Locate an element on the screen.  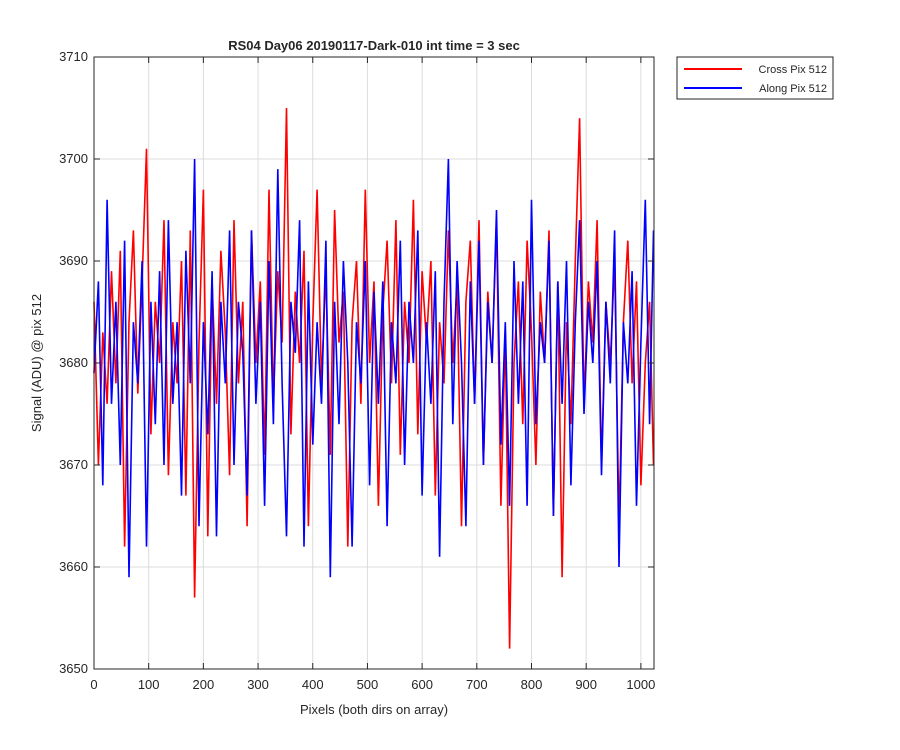
x-tick-label: 600 is located at coordinates (422, 684).